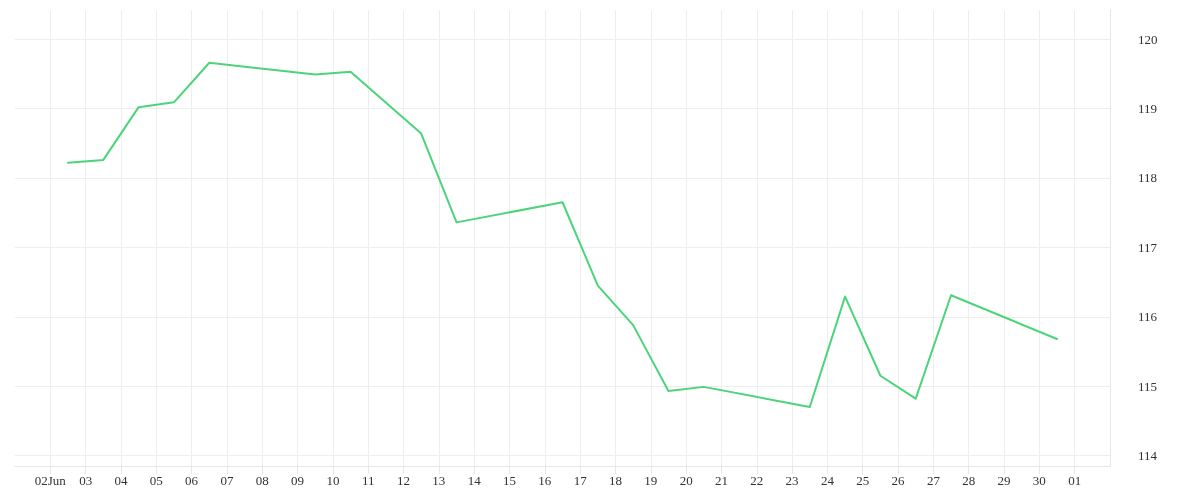  I want to click on y-tick-label: 120, so click(1148, 39).